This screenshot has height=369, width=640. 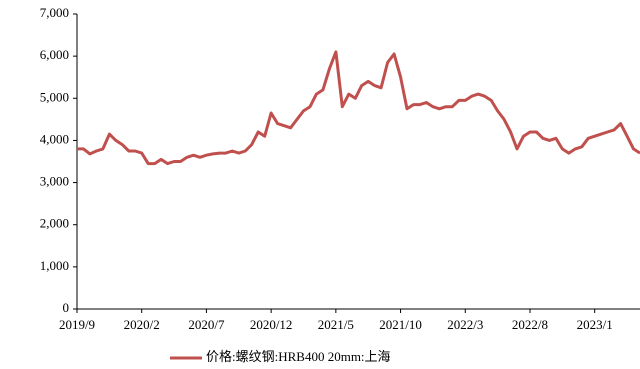 What do you see at coordinates (54, 265) in the screenshot?
I see `y-tick-label: 1,000` at bounding box center [54, 265].